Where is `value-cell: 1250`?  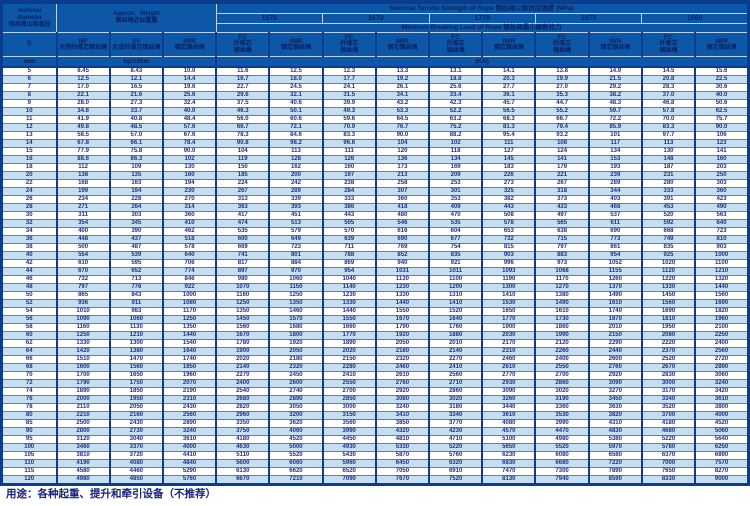 value-cell: 1250 is located at coordinates (295, 295).